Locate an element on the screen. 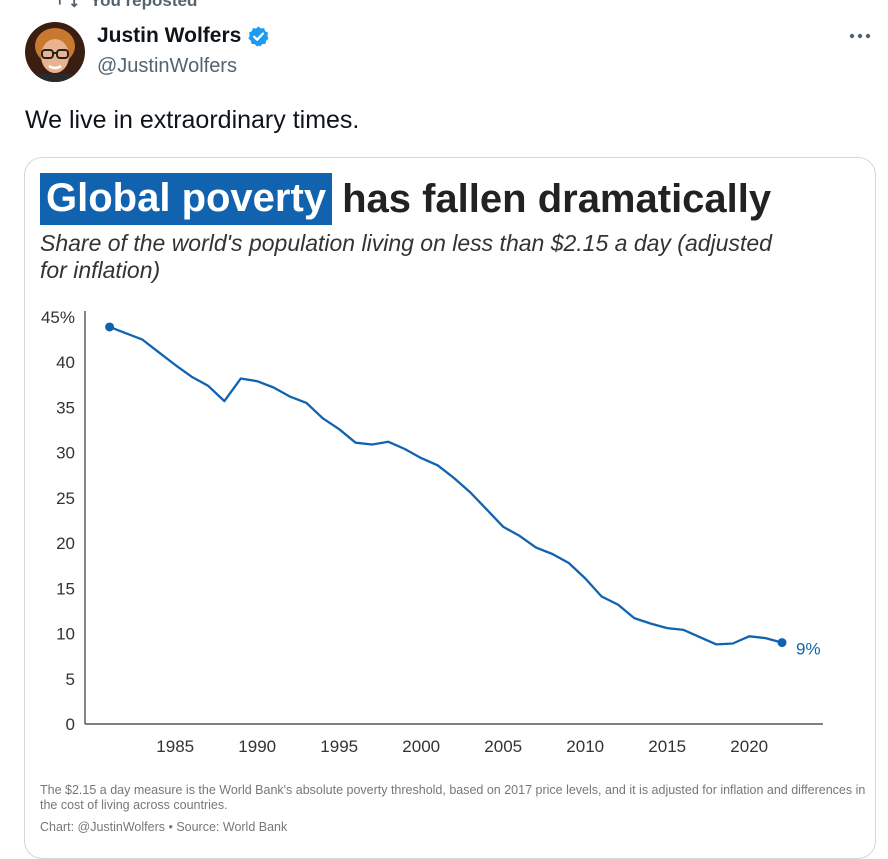  y-tick-label: 30 is located at coordinates (65, 453).